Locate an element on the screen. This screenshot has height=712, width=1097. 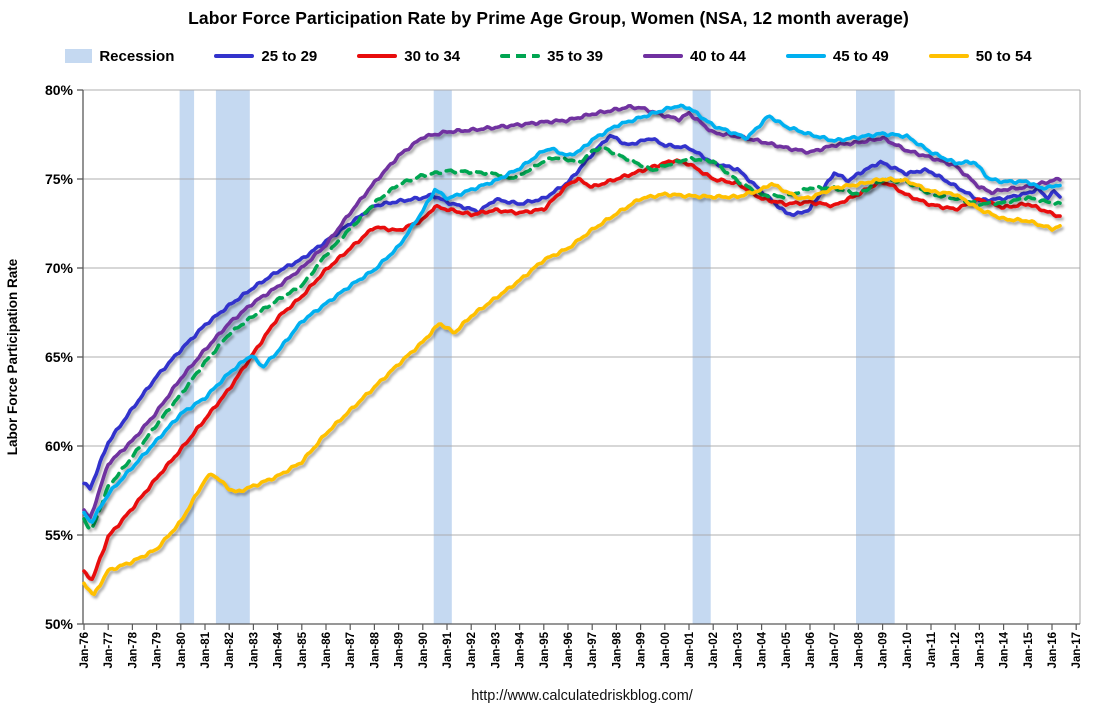
x-tick-label: Jan-93 is located at coordinates (496, 650).